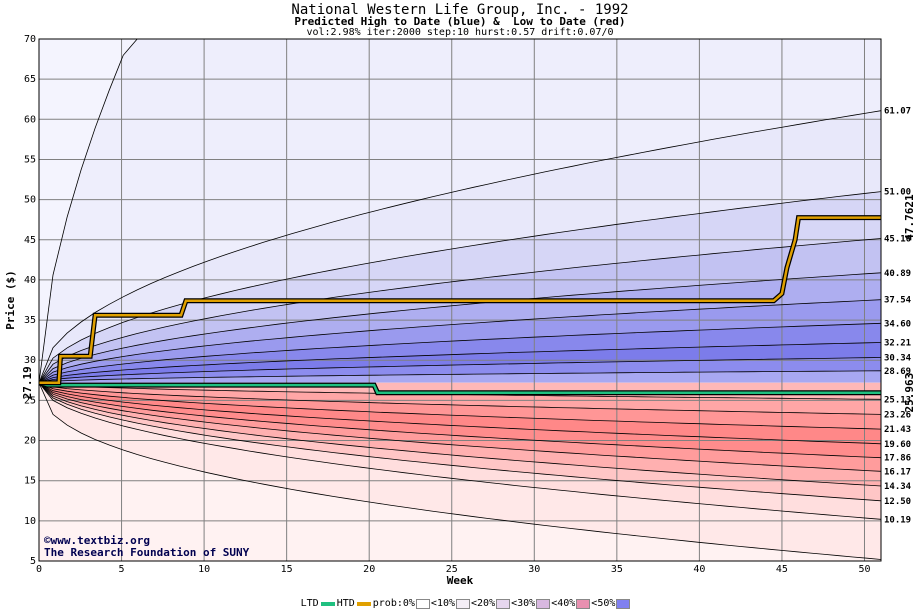 This screenshot has height=610, width=920. Describe the element at coordinates (39, 569) in the screenshot. I see `x-tick-label-0: 0` at that location.